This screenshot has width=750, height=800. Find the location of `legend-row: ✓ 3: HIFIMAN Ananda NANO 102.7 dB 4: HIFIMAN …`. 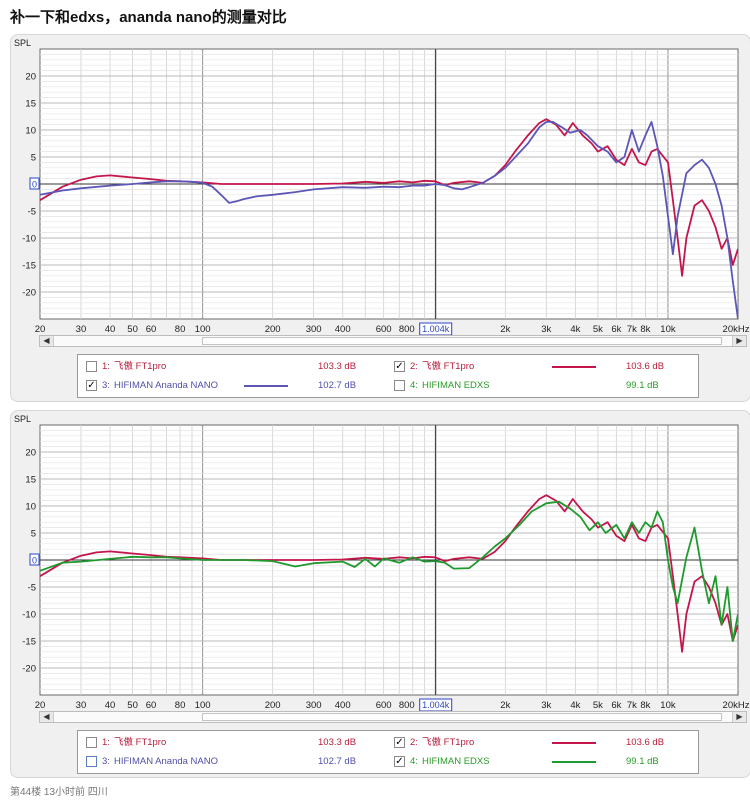

legend-row: ✓ 3: HIFIMAN Ananda NANO 102.7 dB 4: HIFIMAN … is located at coordinates (388, 386).